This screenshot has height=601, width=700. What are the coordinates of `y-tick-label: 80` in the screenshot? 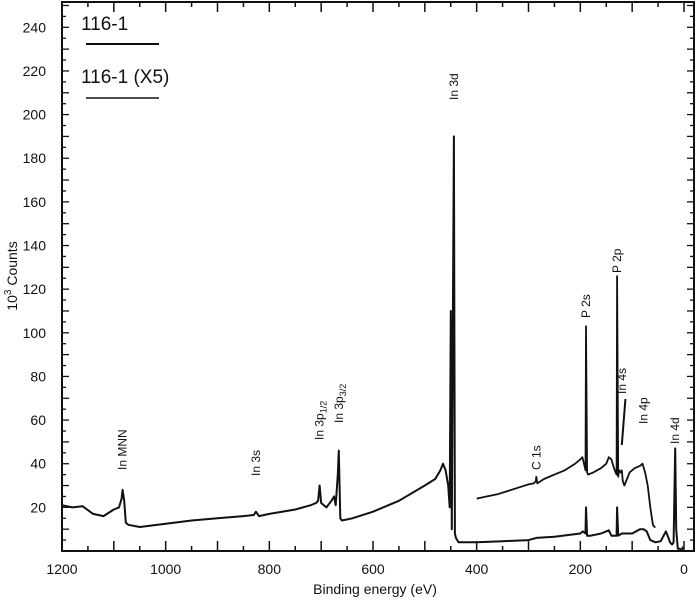 It's located at (38, 376).